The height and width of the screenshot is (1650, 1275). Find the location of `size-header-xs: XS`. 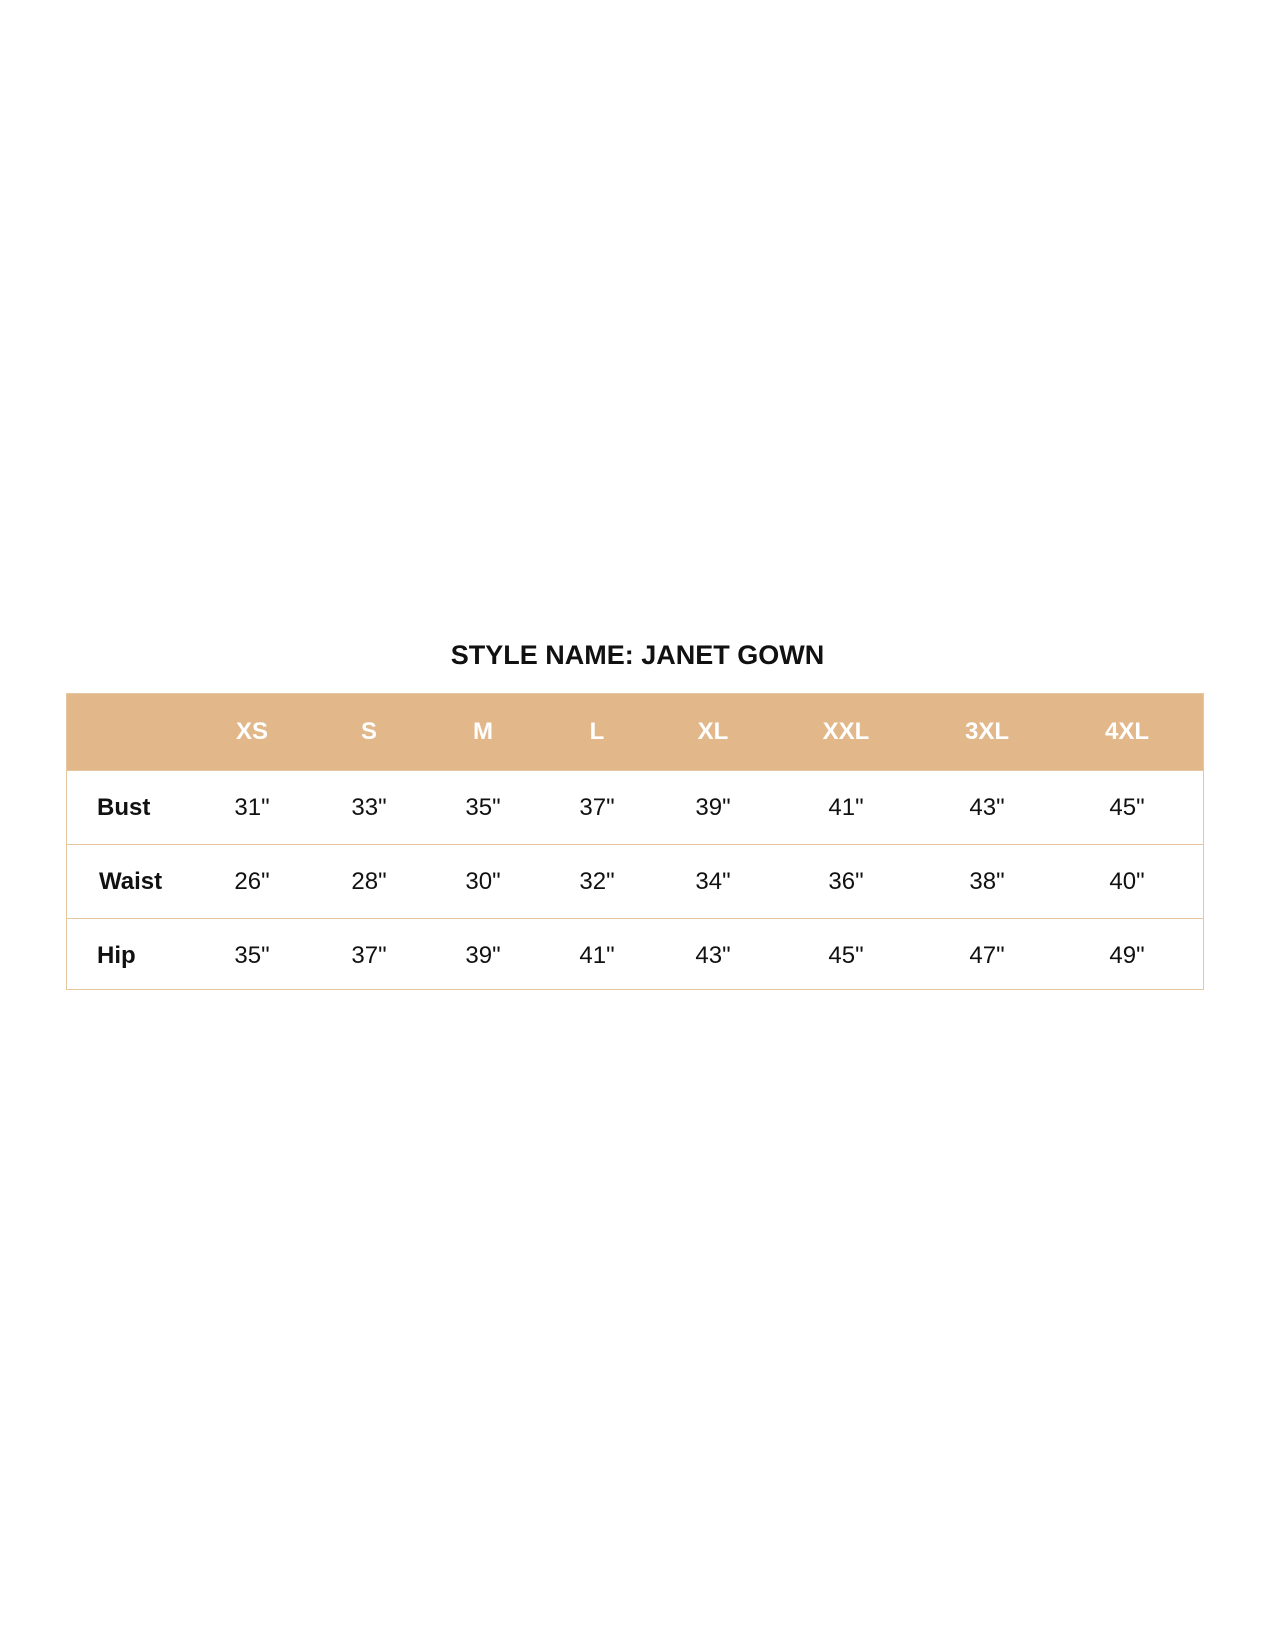

size-header-xs: XS is located at coordinates (251, 731).